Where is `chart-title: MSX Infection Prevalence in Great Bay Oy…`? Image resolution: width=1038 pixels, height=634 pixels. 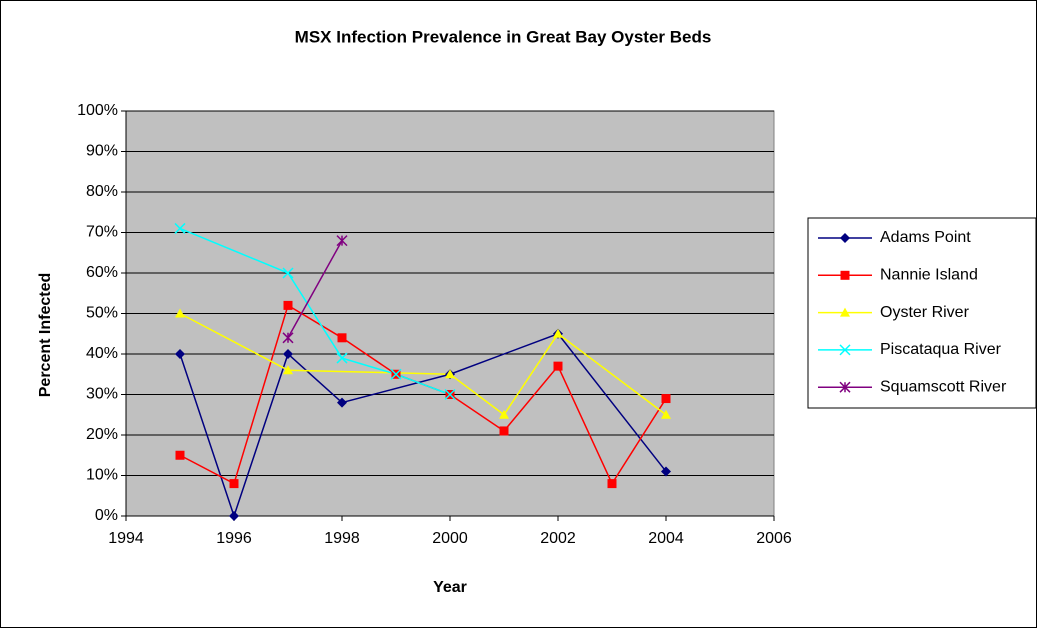
chart-title: MSX Infection Prevalence in Great Bay Oy… is located at coordinates (503, 36).